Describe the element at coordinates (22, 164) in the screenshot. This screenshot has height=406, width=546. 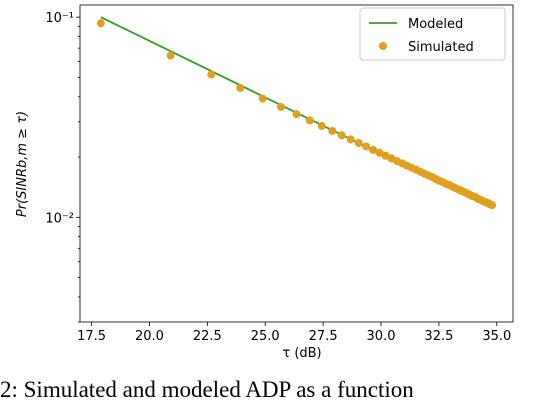
I see `y-axis-label: Pr(SINRb,m ≥ τ)` at that location.